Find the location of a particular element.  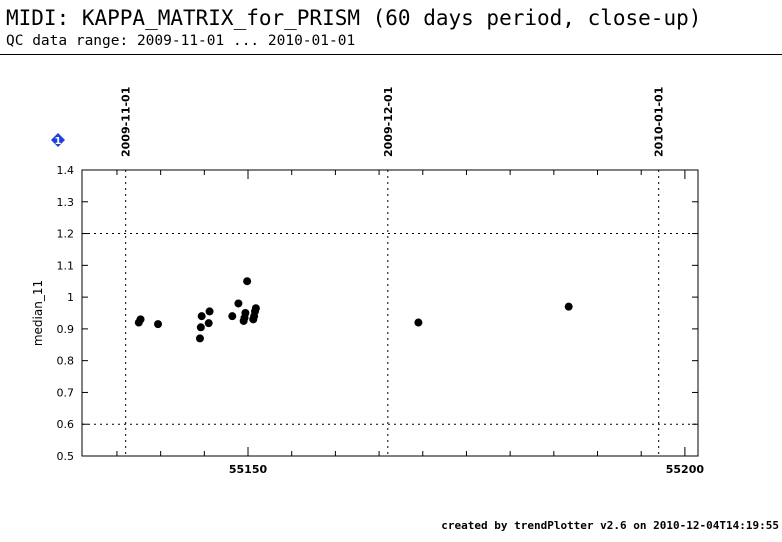

header-divider is located at coordinates (391, 54).